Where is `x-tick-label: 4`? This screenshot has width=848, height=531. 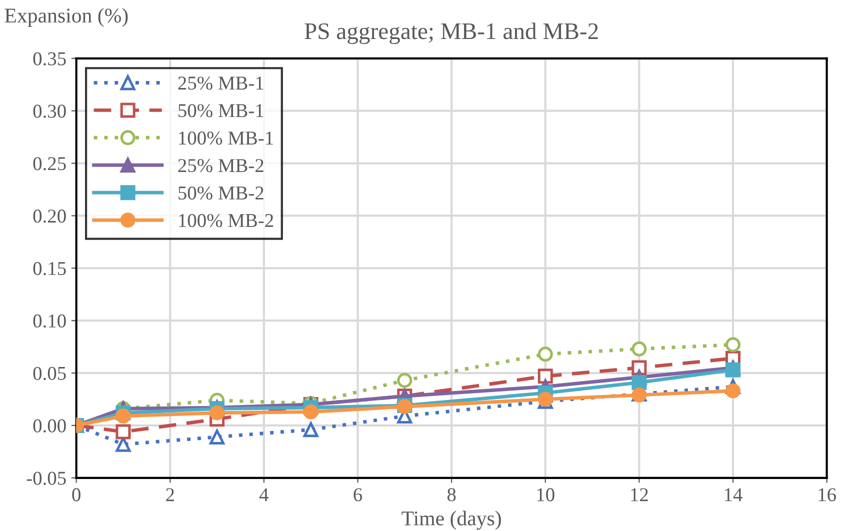
x-tick-label: 4 is located at coordinates (263, 495).